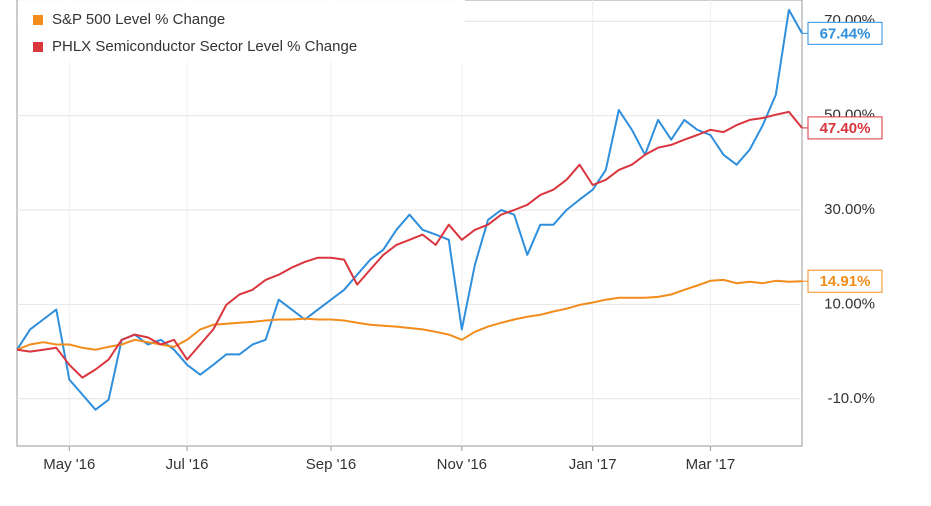 Image resolution: width=931 pixels, height=506 pixels. Describe the element at coordinates (711, 464) in the screenshot. I see `x-tick-label: Mar '17` at that location.